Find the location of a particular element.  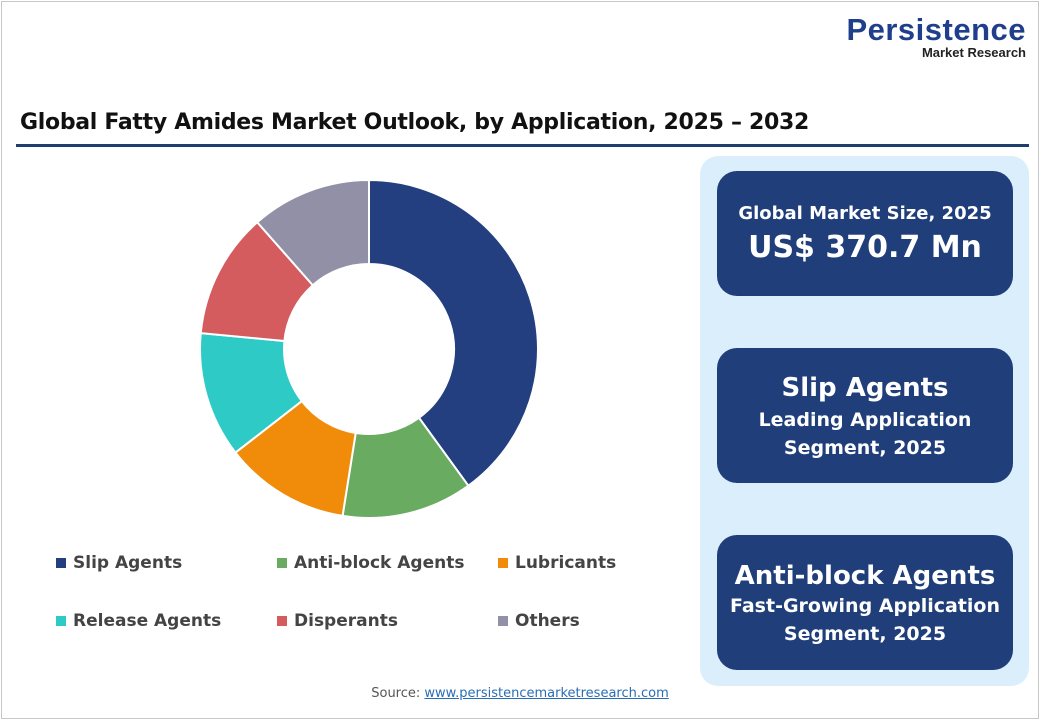

leading-segment-name: Slip Agents is located at coordinates (865, 387).